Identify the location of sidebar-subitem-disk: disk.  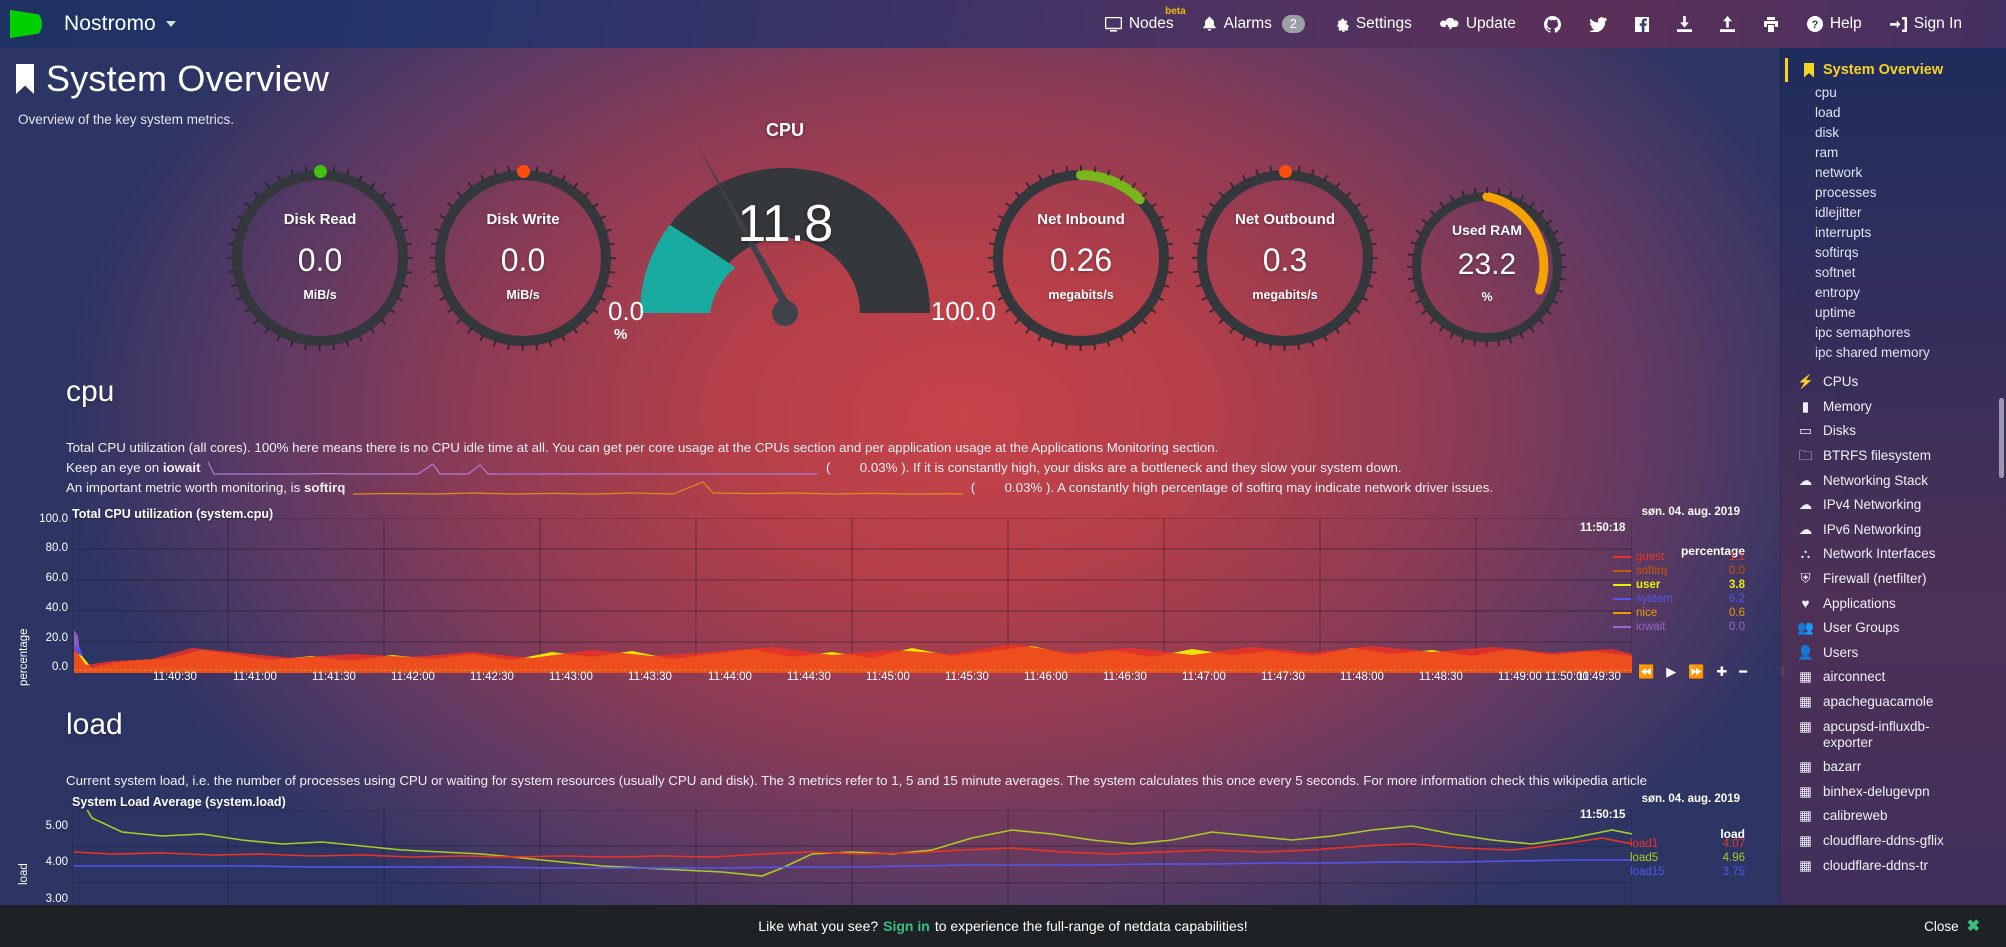
(1827, 132).